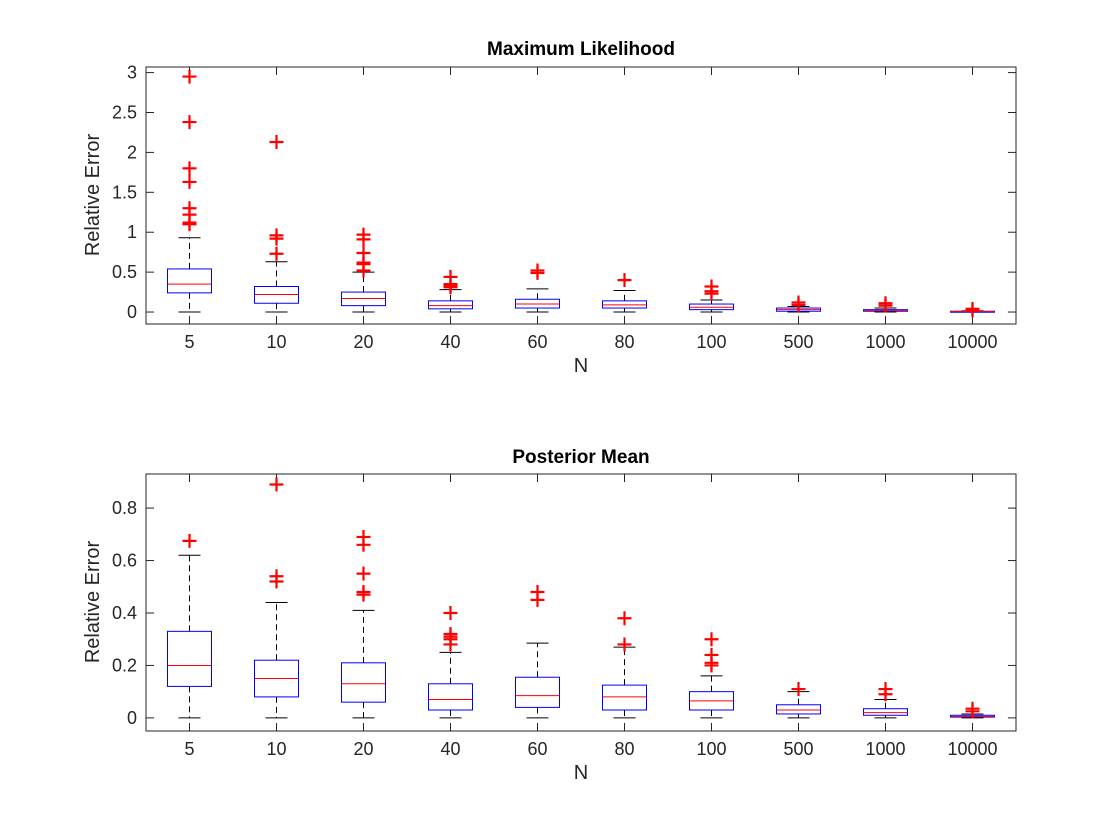 The width and height of the screenshot is (1120, 840). Describe the element at coordinates (124, 508) in the screenshot. I see `y-tick-label: 0.8` at that location.